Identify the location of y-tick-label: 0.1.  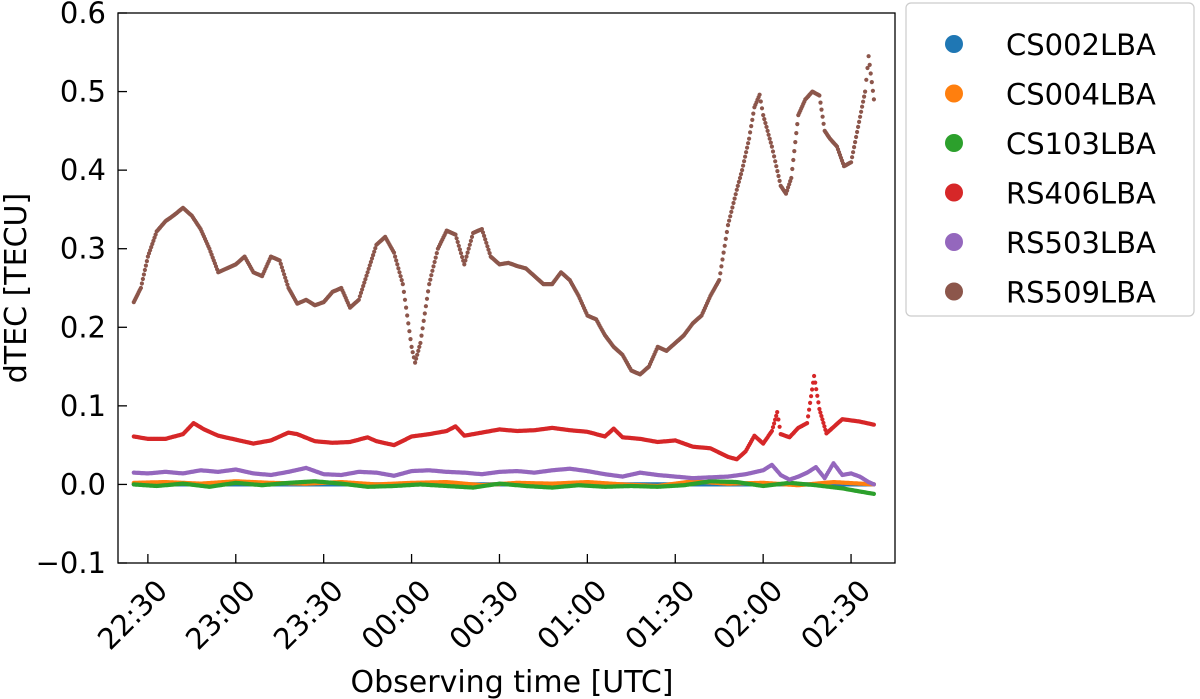
(83, 406).